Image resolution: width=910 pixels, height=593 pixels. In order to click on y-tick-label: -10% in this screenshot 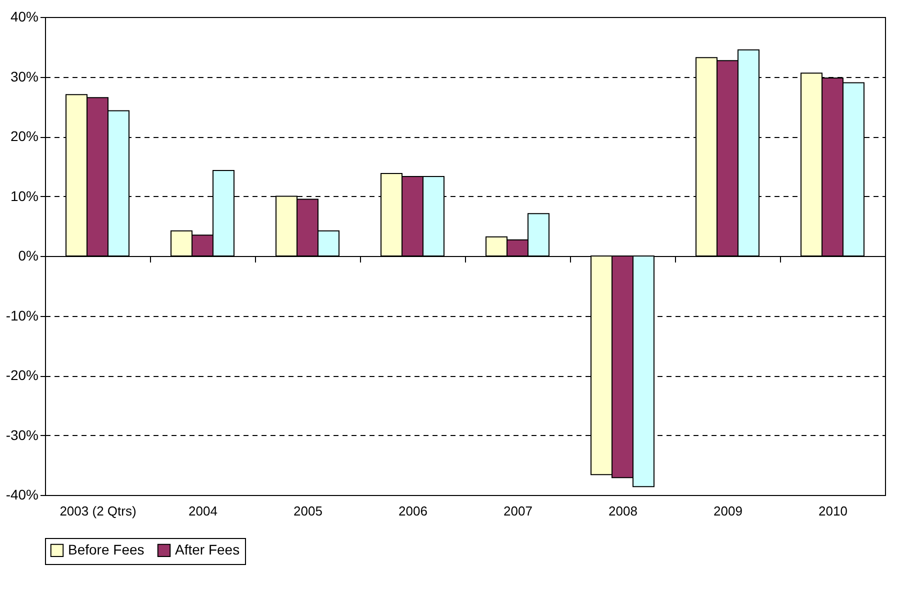, I will do `click(22, 315)`.